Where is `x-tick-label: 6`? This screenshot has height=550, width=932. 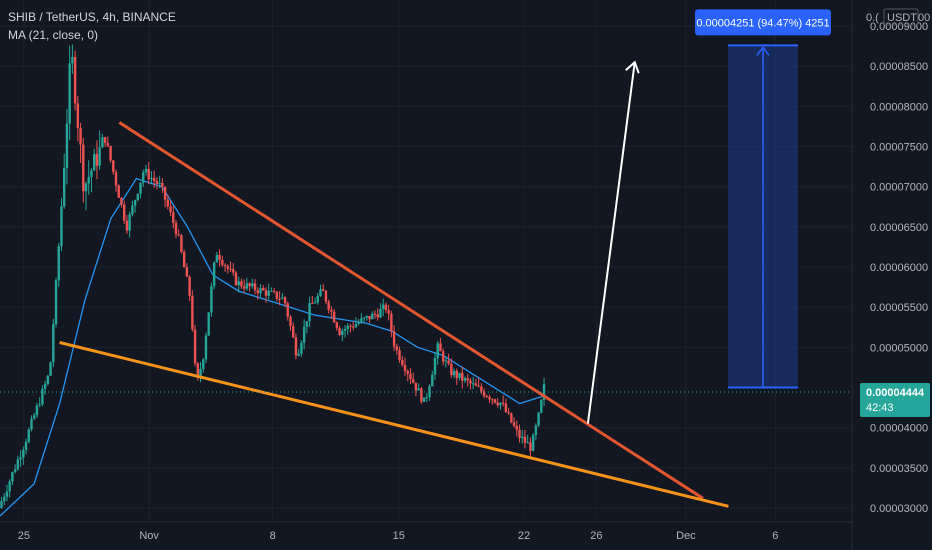
x-tick-label: 6 is located at coordinates (775, 536).